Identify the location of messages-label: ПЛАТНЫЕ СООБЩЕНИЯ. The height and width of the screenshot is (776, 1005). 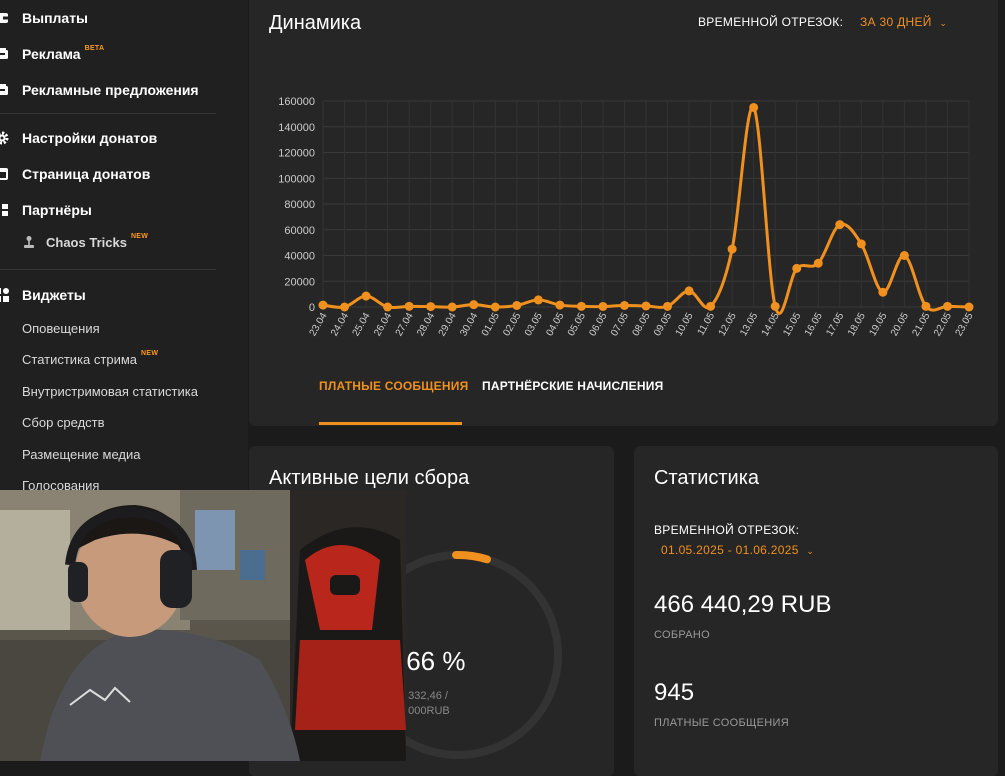
(721, 723).